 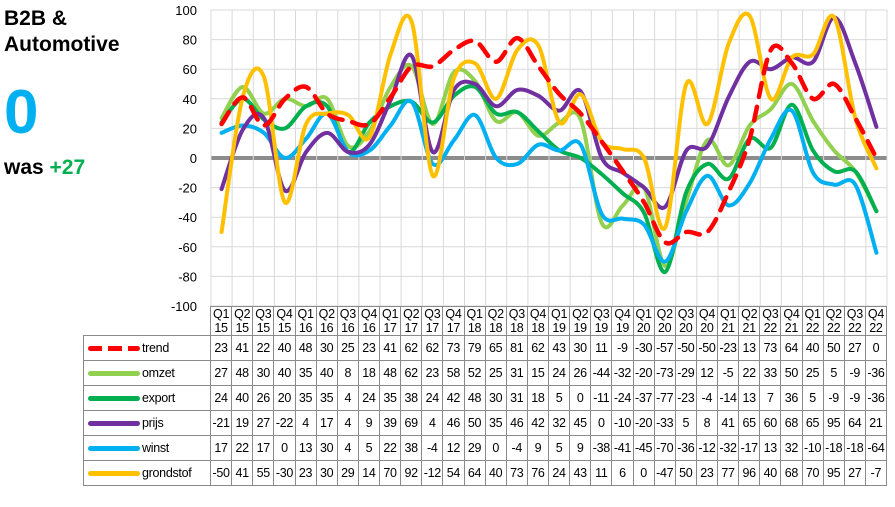 I want to click on column-header: Q4 15, so click(x=284, y=321).